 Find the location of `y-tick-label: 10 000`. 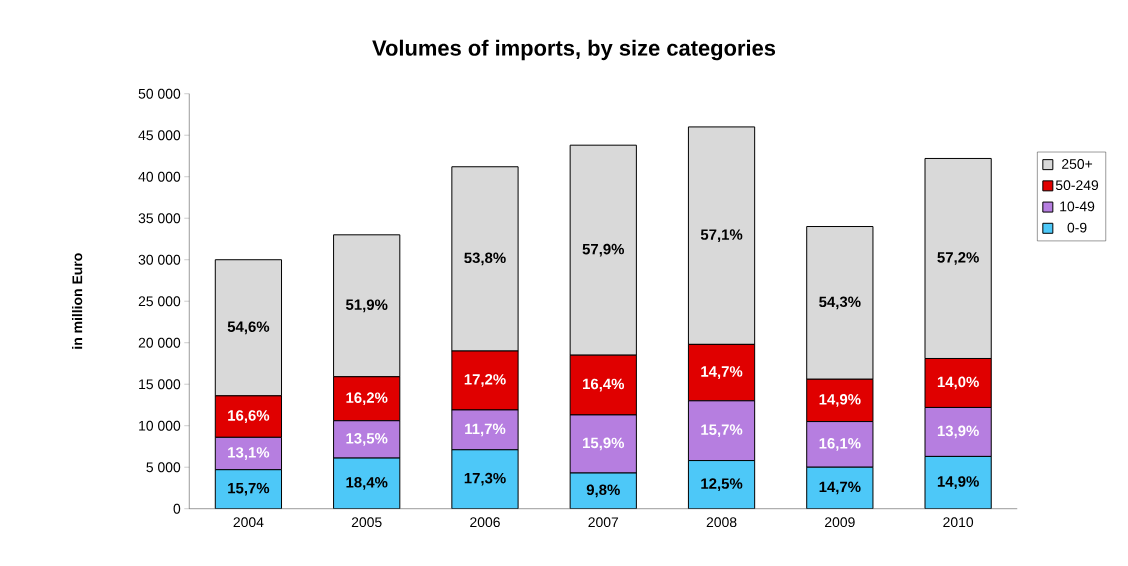

y-tick-label: 10 000 is located at coordinates (160, 425).